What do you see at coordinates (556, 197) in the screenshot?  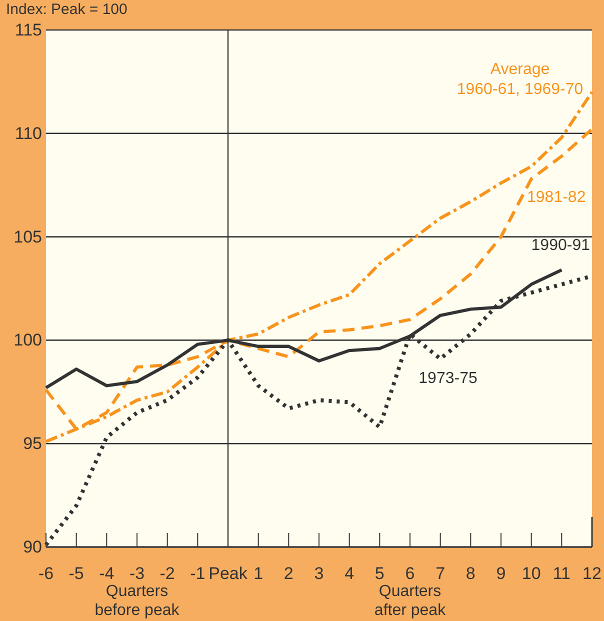 I see `series-label: 1981-82` at bounding box center [556, 197].